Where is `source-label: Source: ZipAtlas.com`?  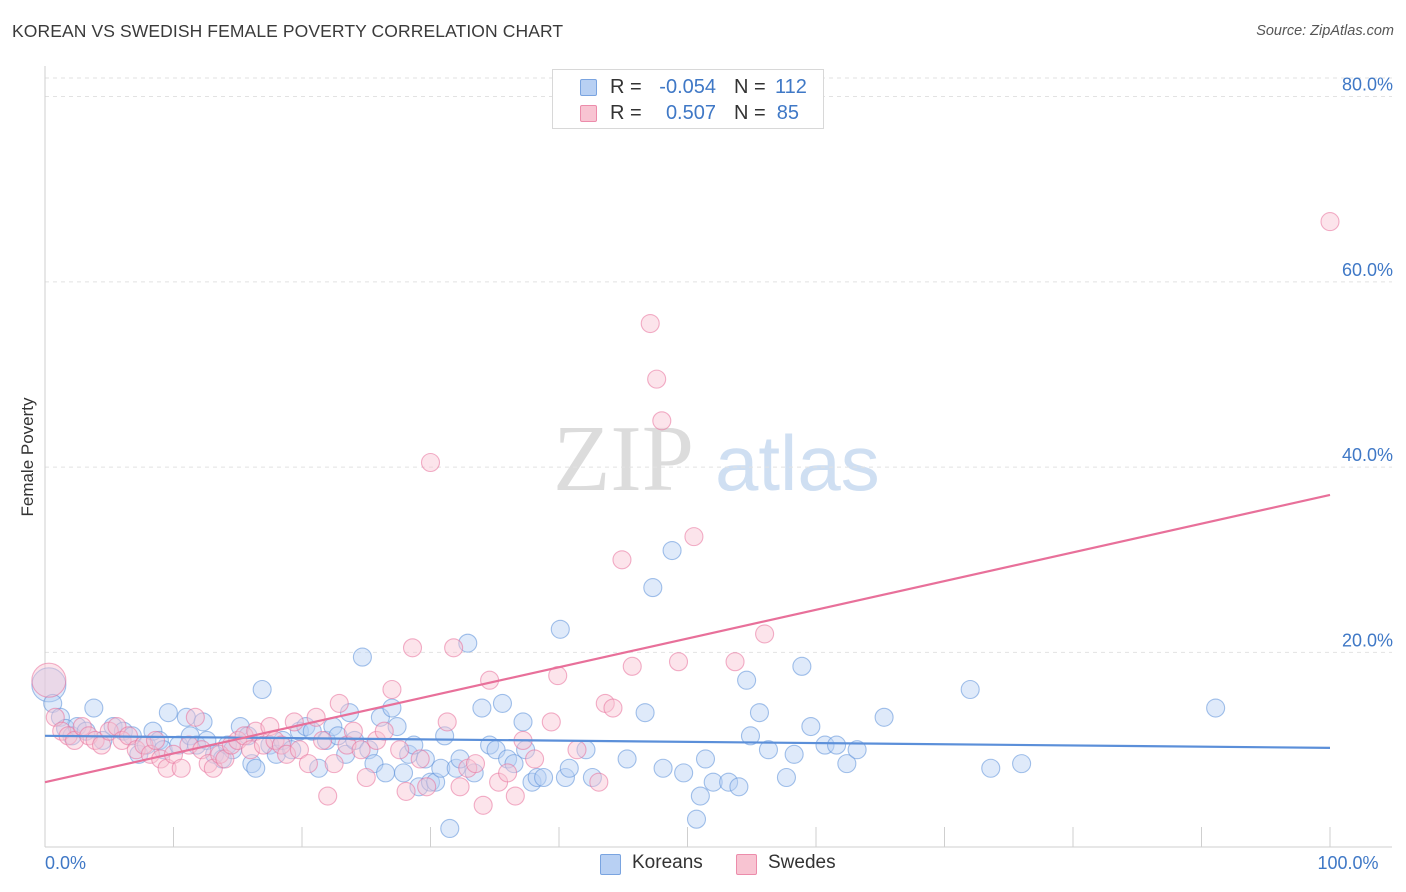 source-label: Source: ZipAtlas.com is located at coordinates (1325, 31).